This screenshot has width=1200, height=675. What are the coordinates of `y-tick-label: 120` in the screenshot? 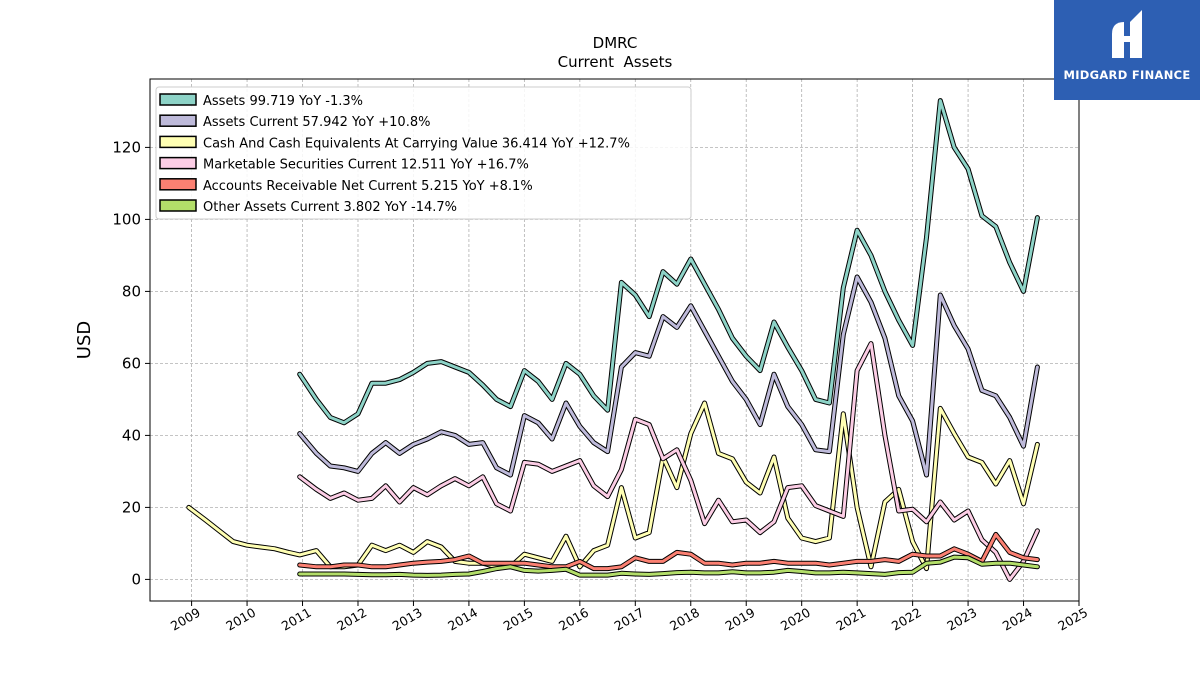 It's located at (126, 147).